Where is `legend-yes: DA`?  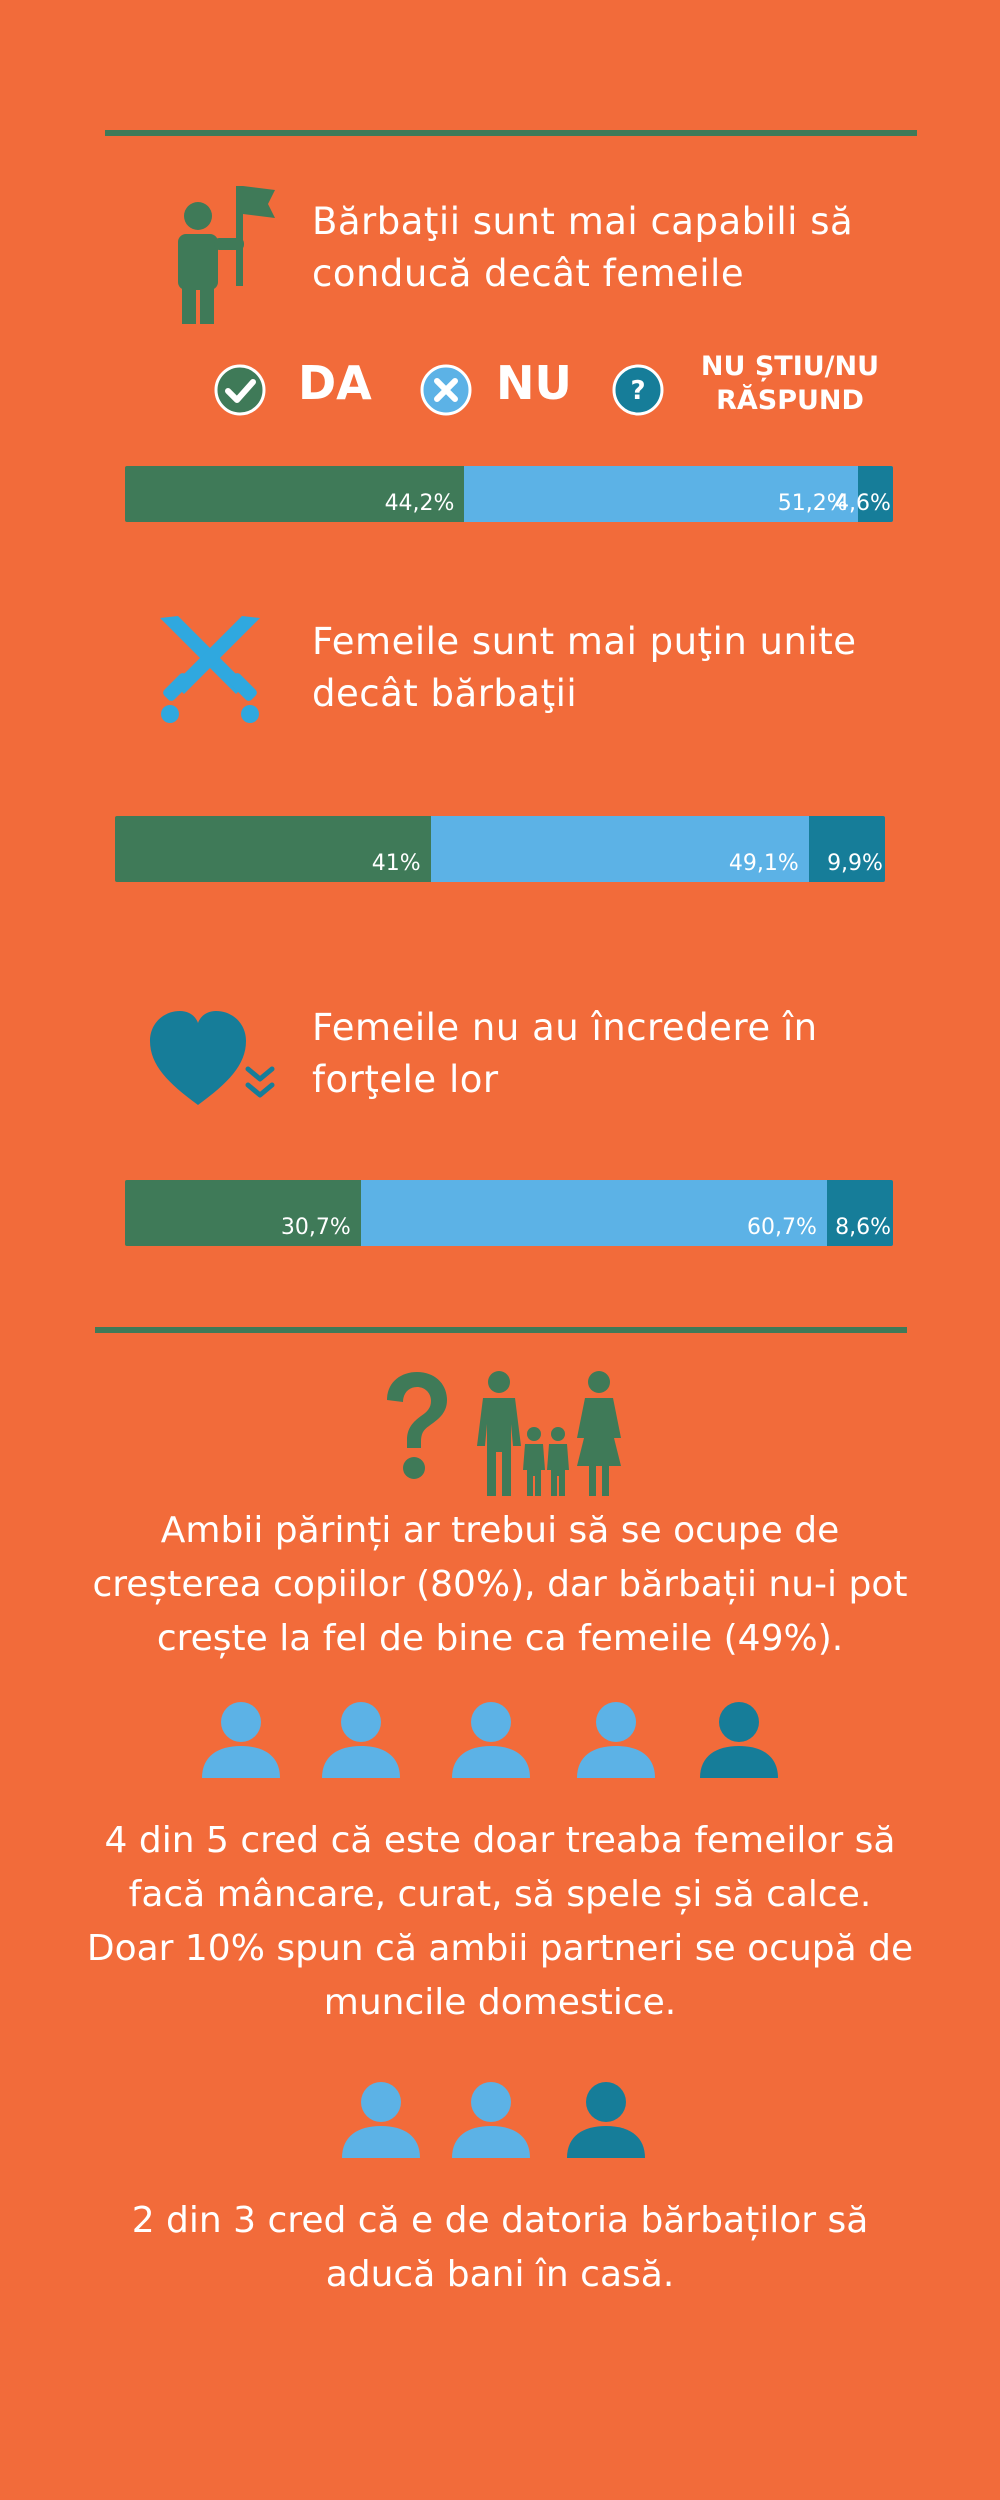 legend-yes: DA is located at coordinates (335, 383).